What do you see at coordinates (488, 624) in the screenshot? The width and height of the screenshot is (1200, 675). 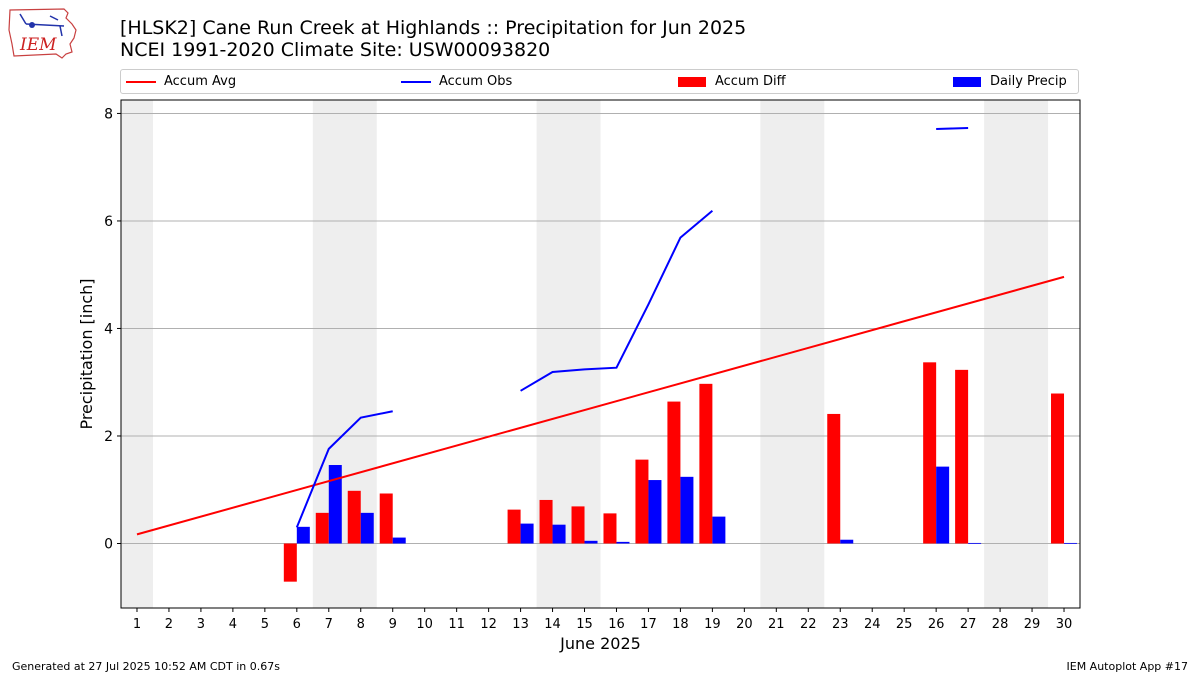 I see `xtick-label-12: 12` at bounding box center [488, 624].